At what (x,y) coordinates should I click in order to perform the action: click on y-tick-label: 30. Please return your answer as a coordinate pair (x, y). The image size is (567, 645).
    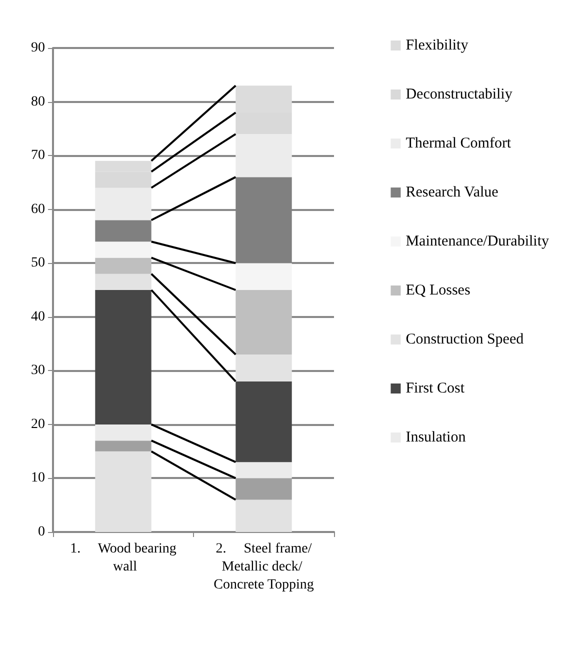
    Looking at the image, I should click on (38, 370).